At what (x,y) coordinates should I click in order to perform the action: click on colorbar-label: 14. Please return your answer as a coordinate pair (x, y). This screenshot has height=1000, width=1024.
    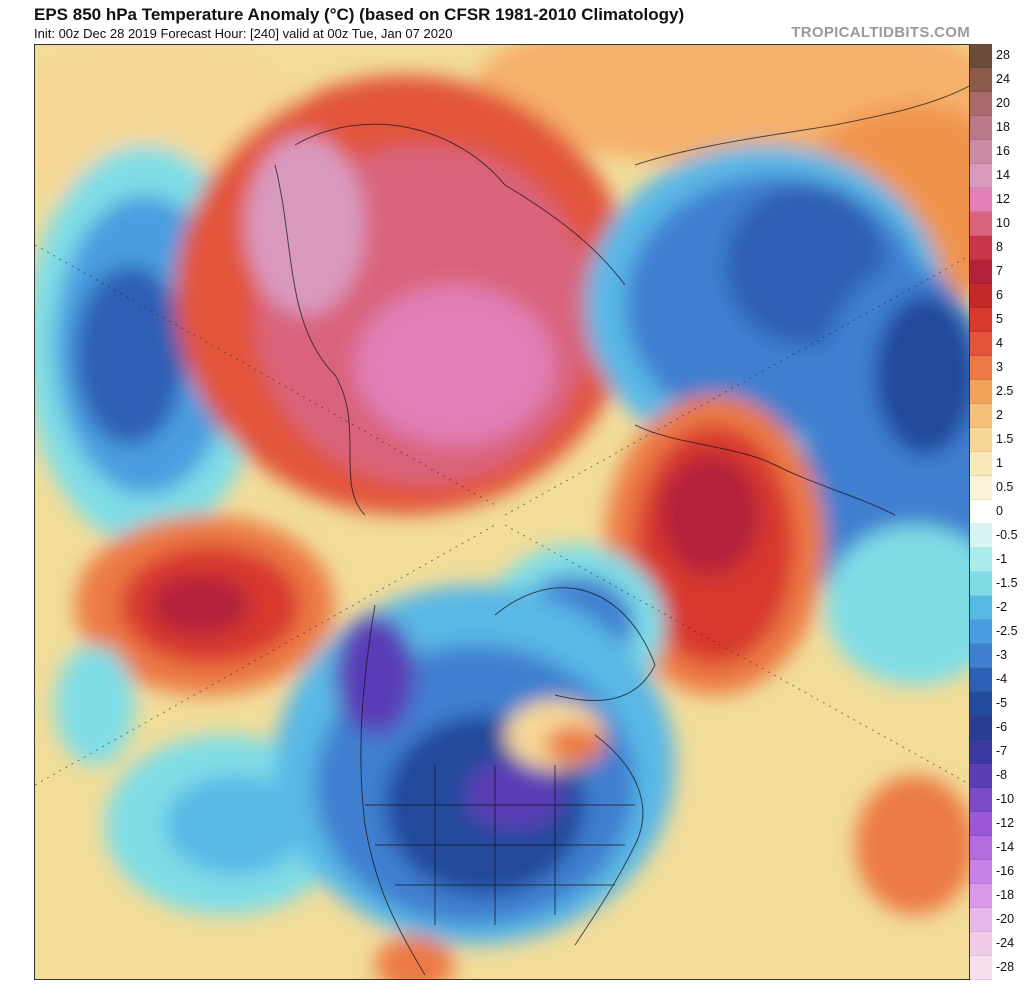
    Looking at the image, I should click on (1003, 175).